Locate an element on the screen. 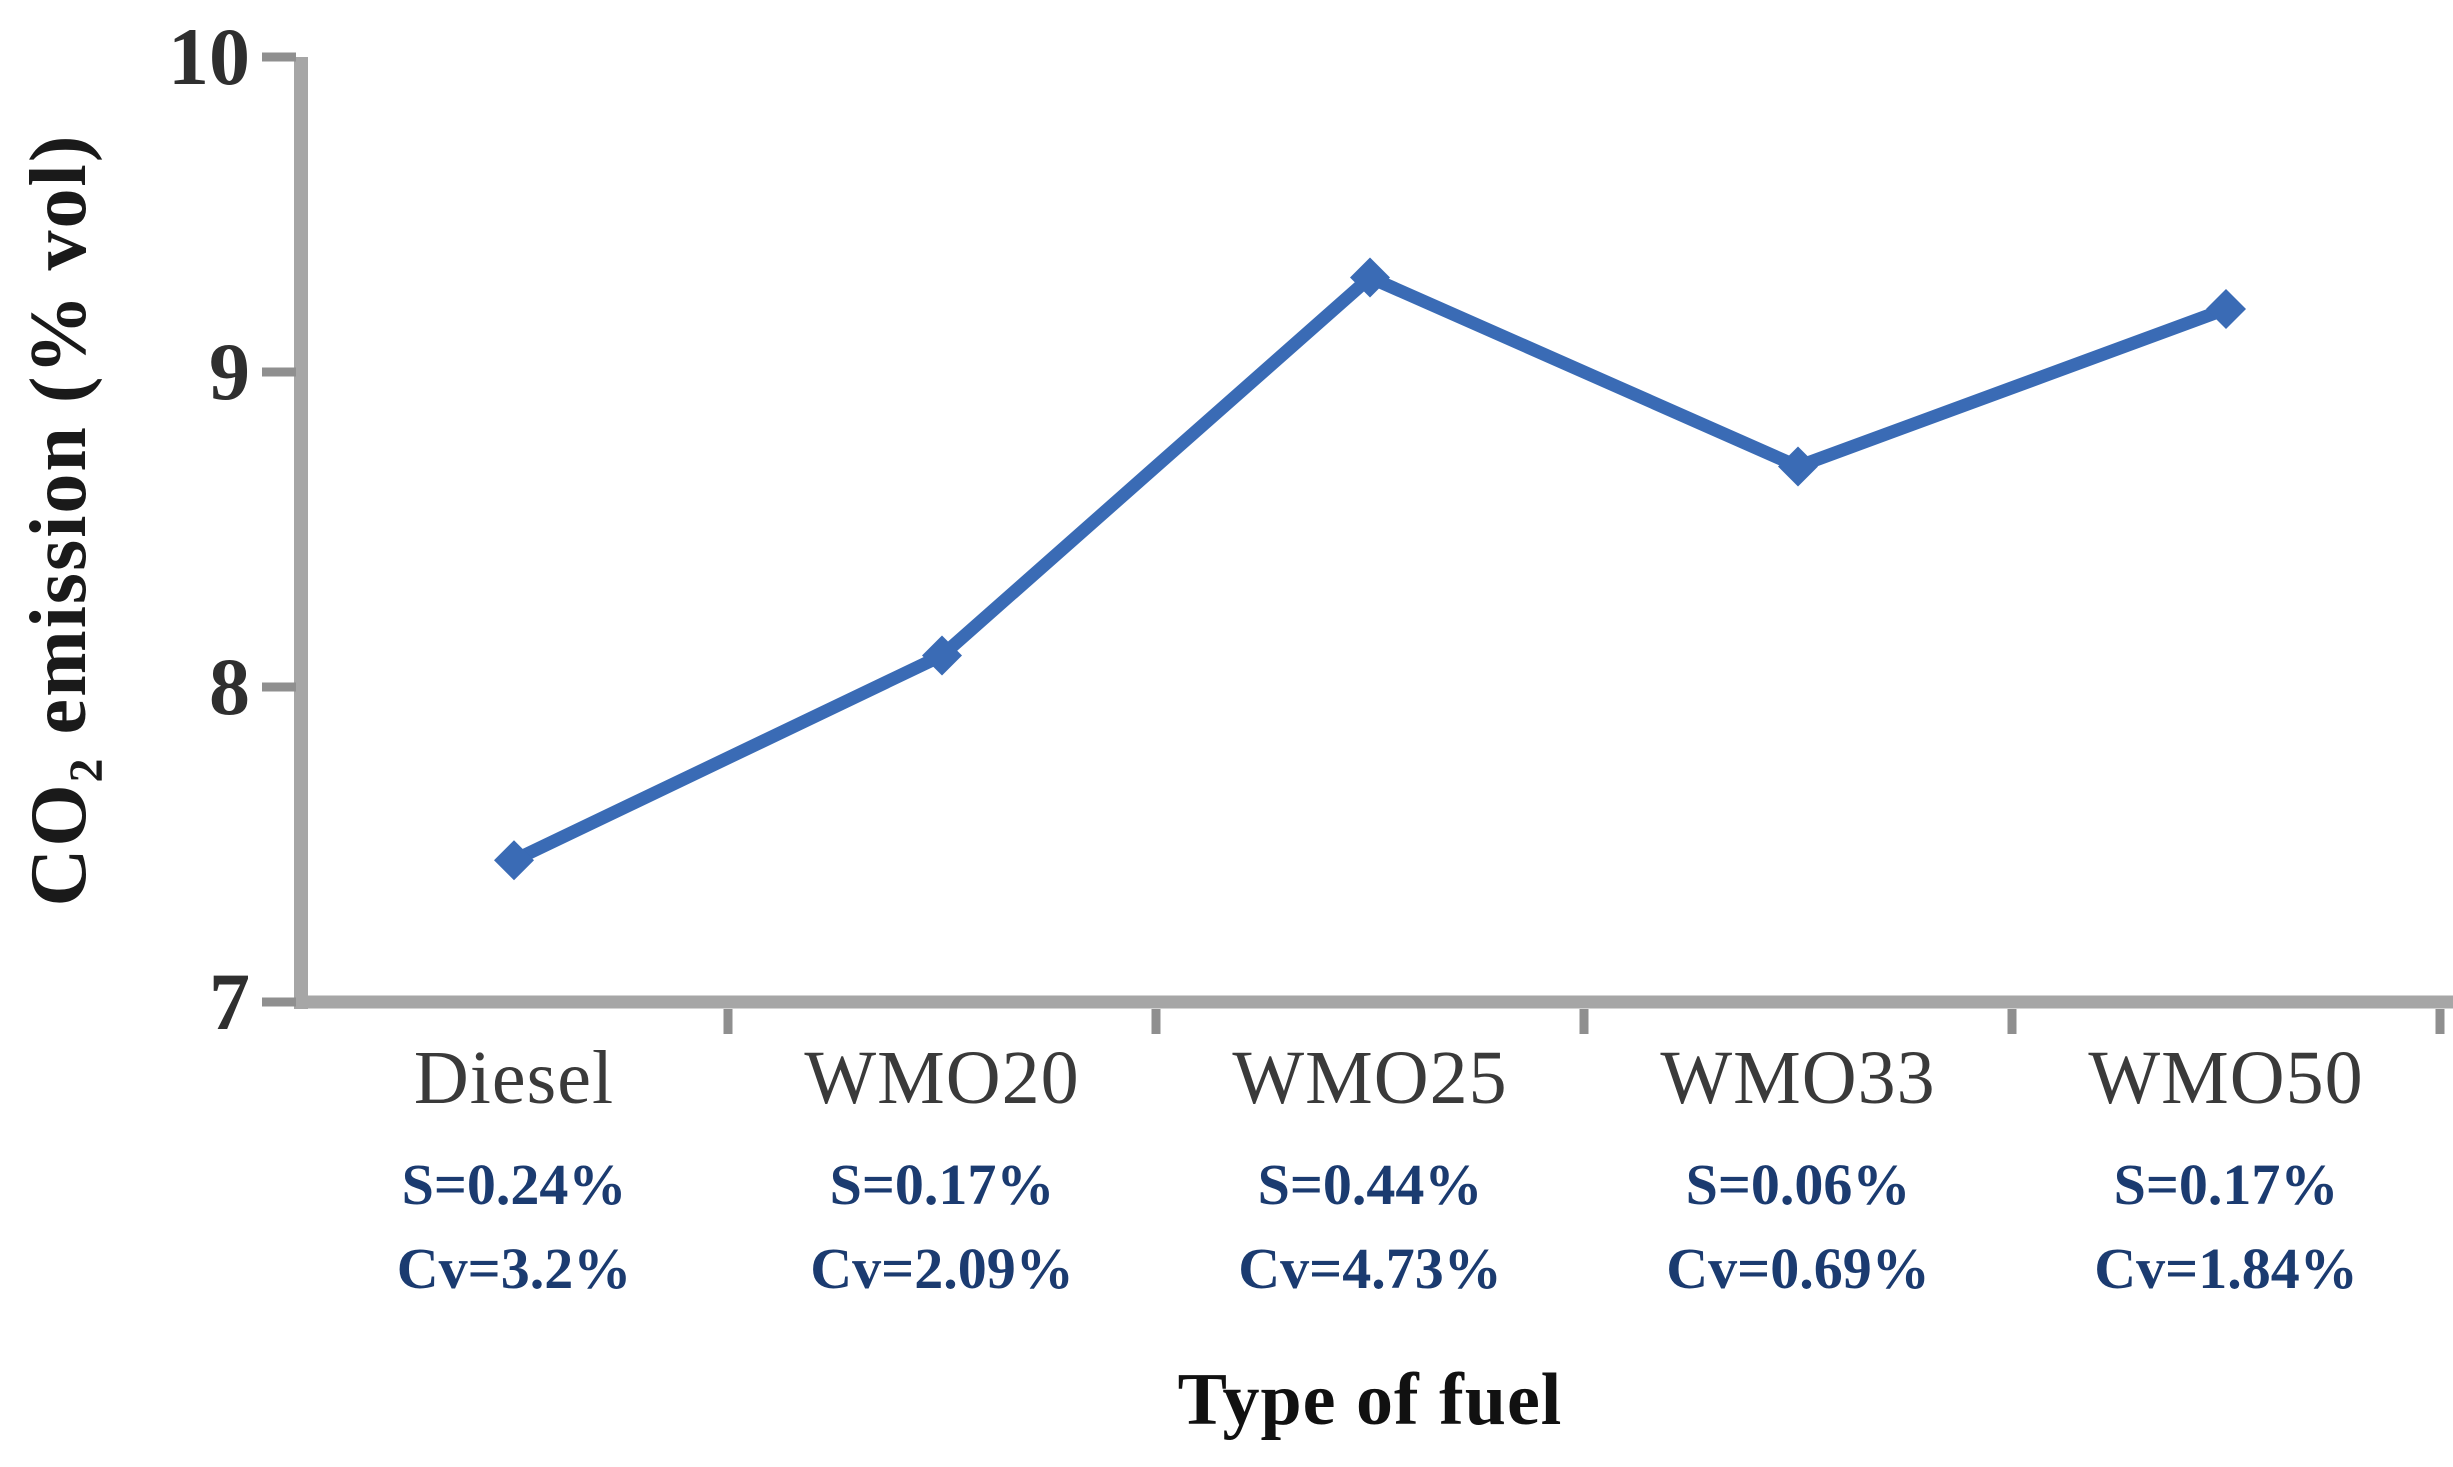 The height and width of the screenshot is (1467, 2453). category-label: WMO20 is located at coordinates (942, 1078).